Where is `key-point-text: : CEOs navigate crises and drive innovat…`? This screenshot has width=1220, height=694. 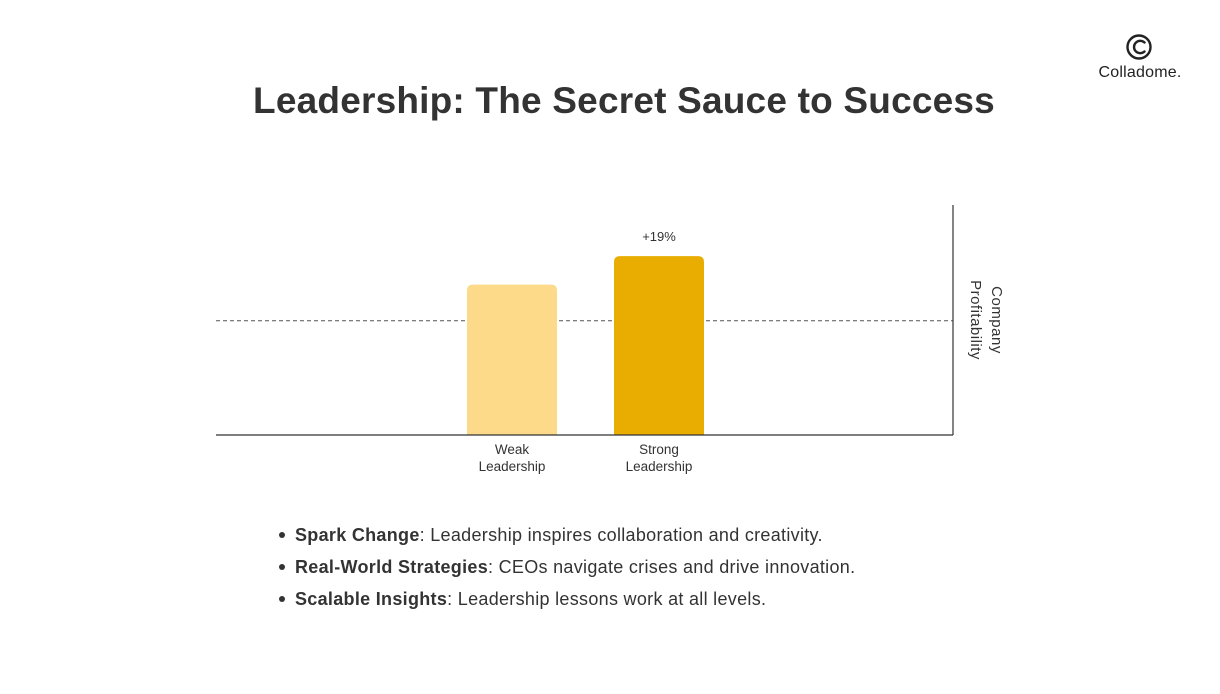 key-point-text: : CEOs navigate crises and drive innovat… is located at coordinates (672, 567).